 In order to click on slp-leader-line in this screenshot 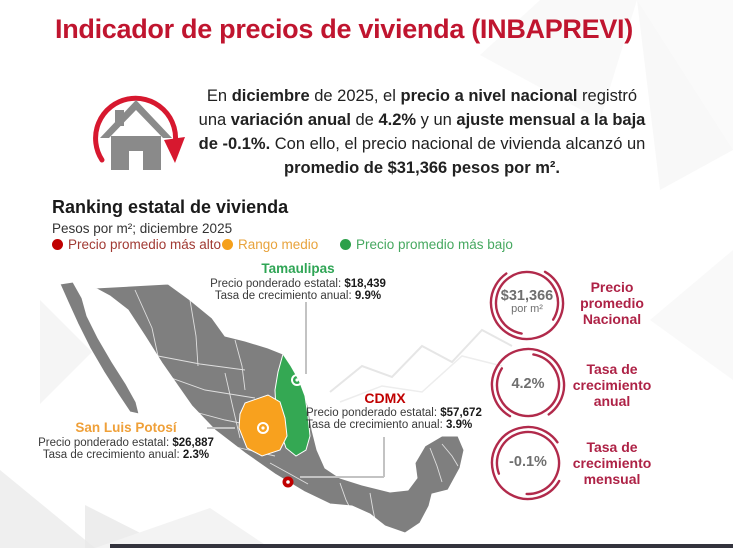, I will do `click(221, 428)`.